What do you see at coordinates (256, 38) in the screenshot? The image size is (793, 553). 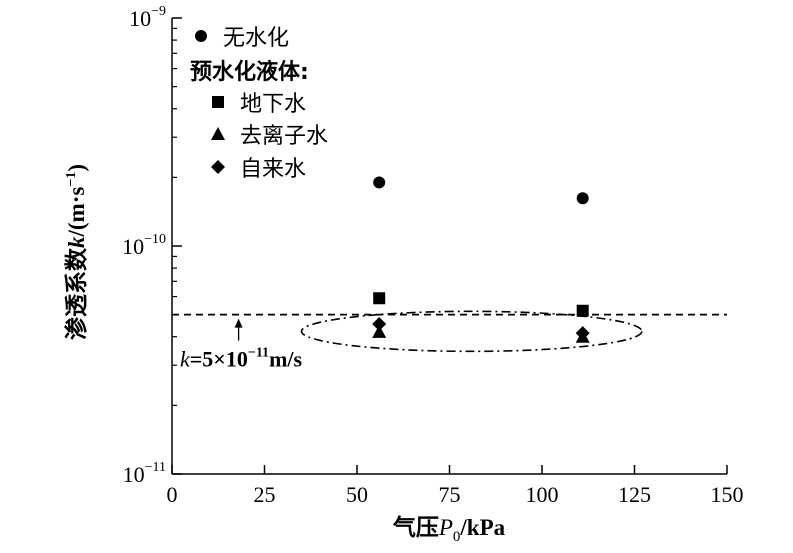 I see `legend-label: 无水化` at bounding box center [256, 38].